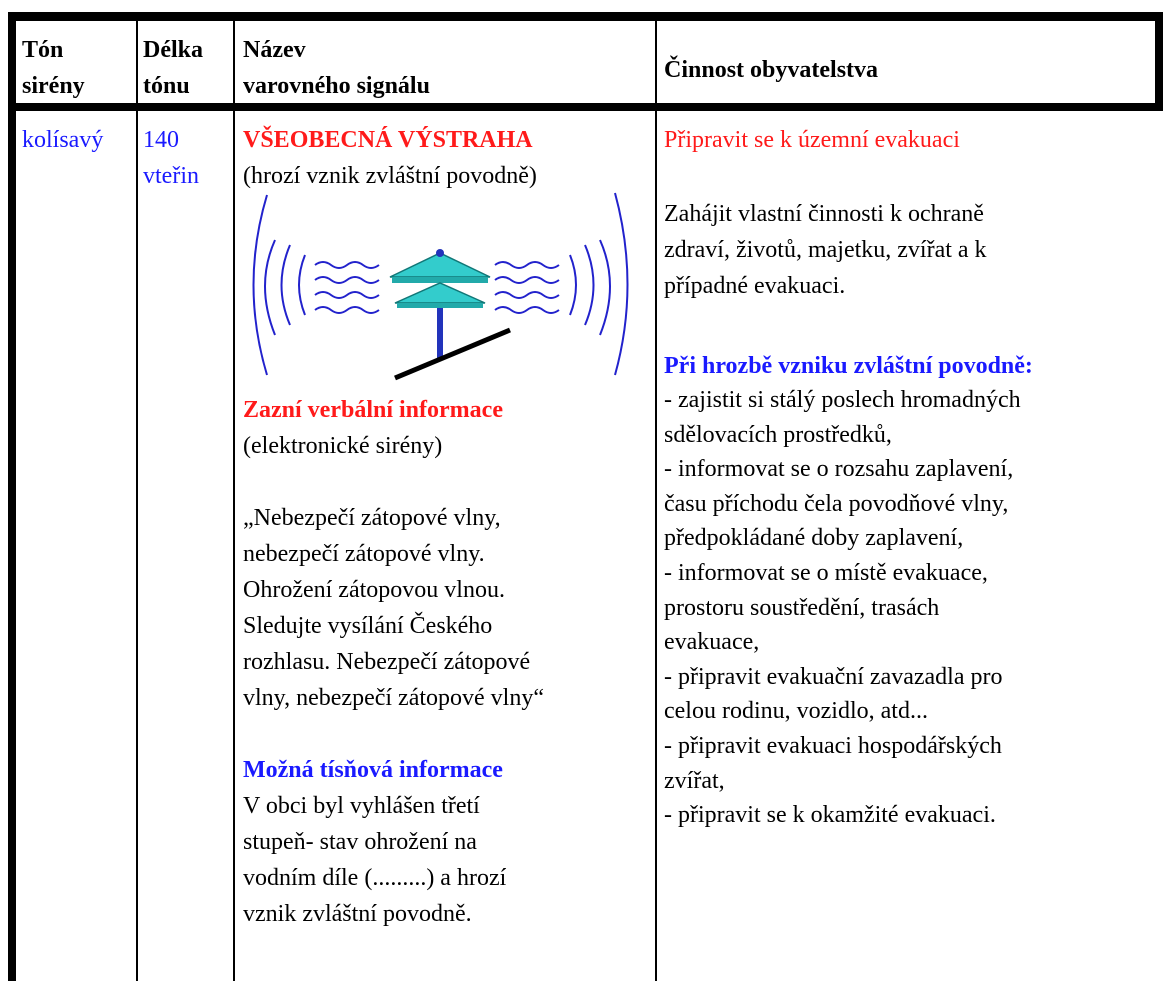 The image size is (1163, 981). Describe the element at coordinates (814, 538) in the screenshot. I see `step-line: předpokládané doby zaplavení,` at that location.